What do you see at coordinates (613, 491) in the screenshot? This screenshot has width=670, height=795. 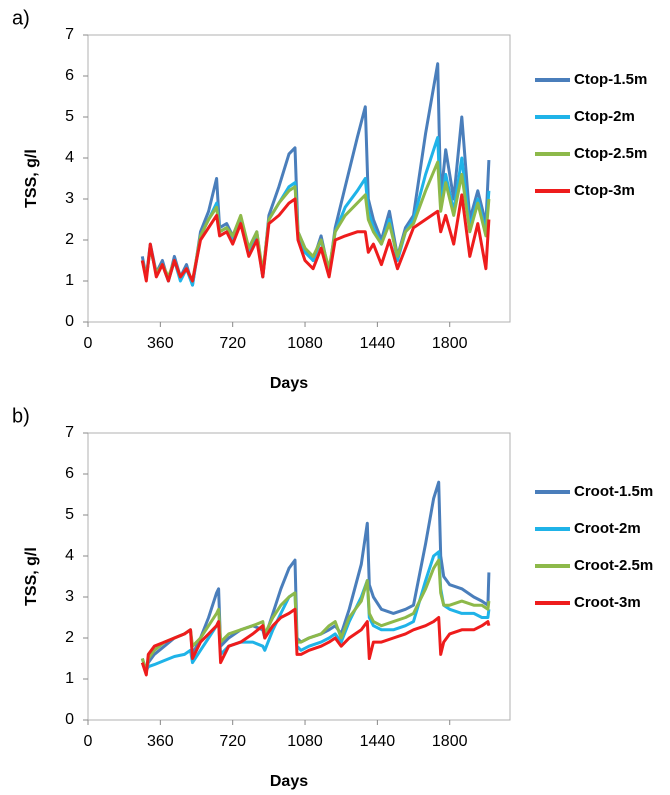 I see `legend-label: Croot-1.5m` at bounding box center [613, 491].